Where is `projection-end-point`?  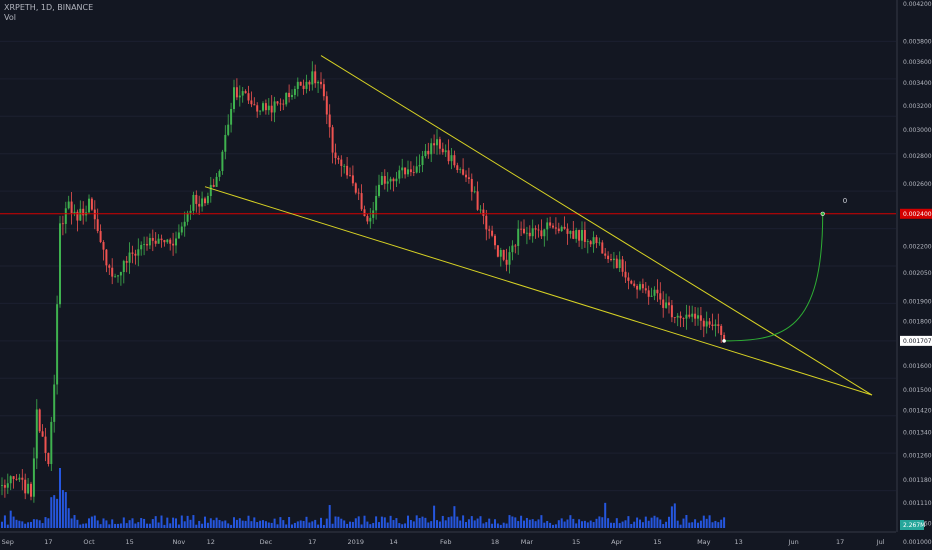 projection-end-point is located at coordinates (822, 213).